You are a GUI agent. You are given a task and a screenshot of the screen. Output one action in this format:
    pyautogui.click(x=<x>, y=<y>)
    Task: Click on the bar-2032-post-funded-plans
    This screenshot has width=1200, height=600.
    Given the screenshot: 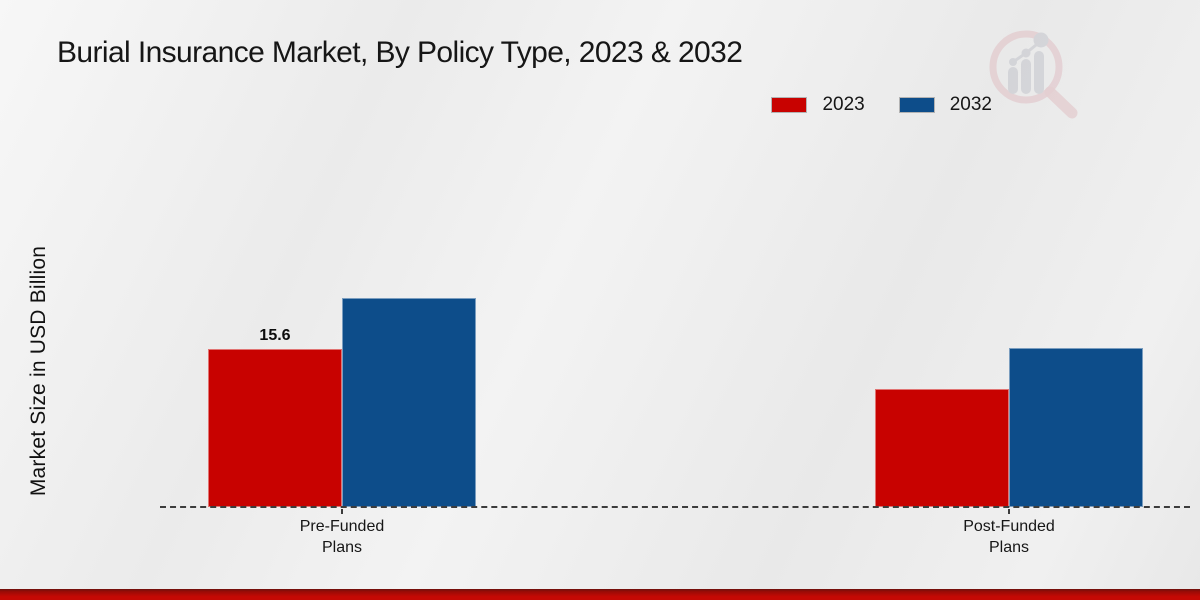 What is the action you would take?
    pyautogui.click(x=1076, y=427)
    